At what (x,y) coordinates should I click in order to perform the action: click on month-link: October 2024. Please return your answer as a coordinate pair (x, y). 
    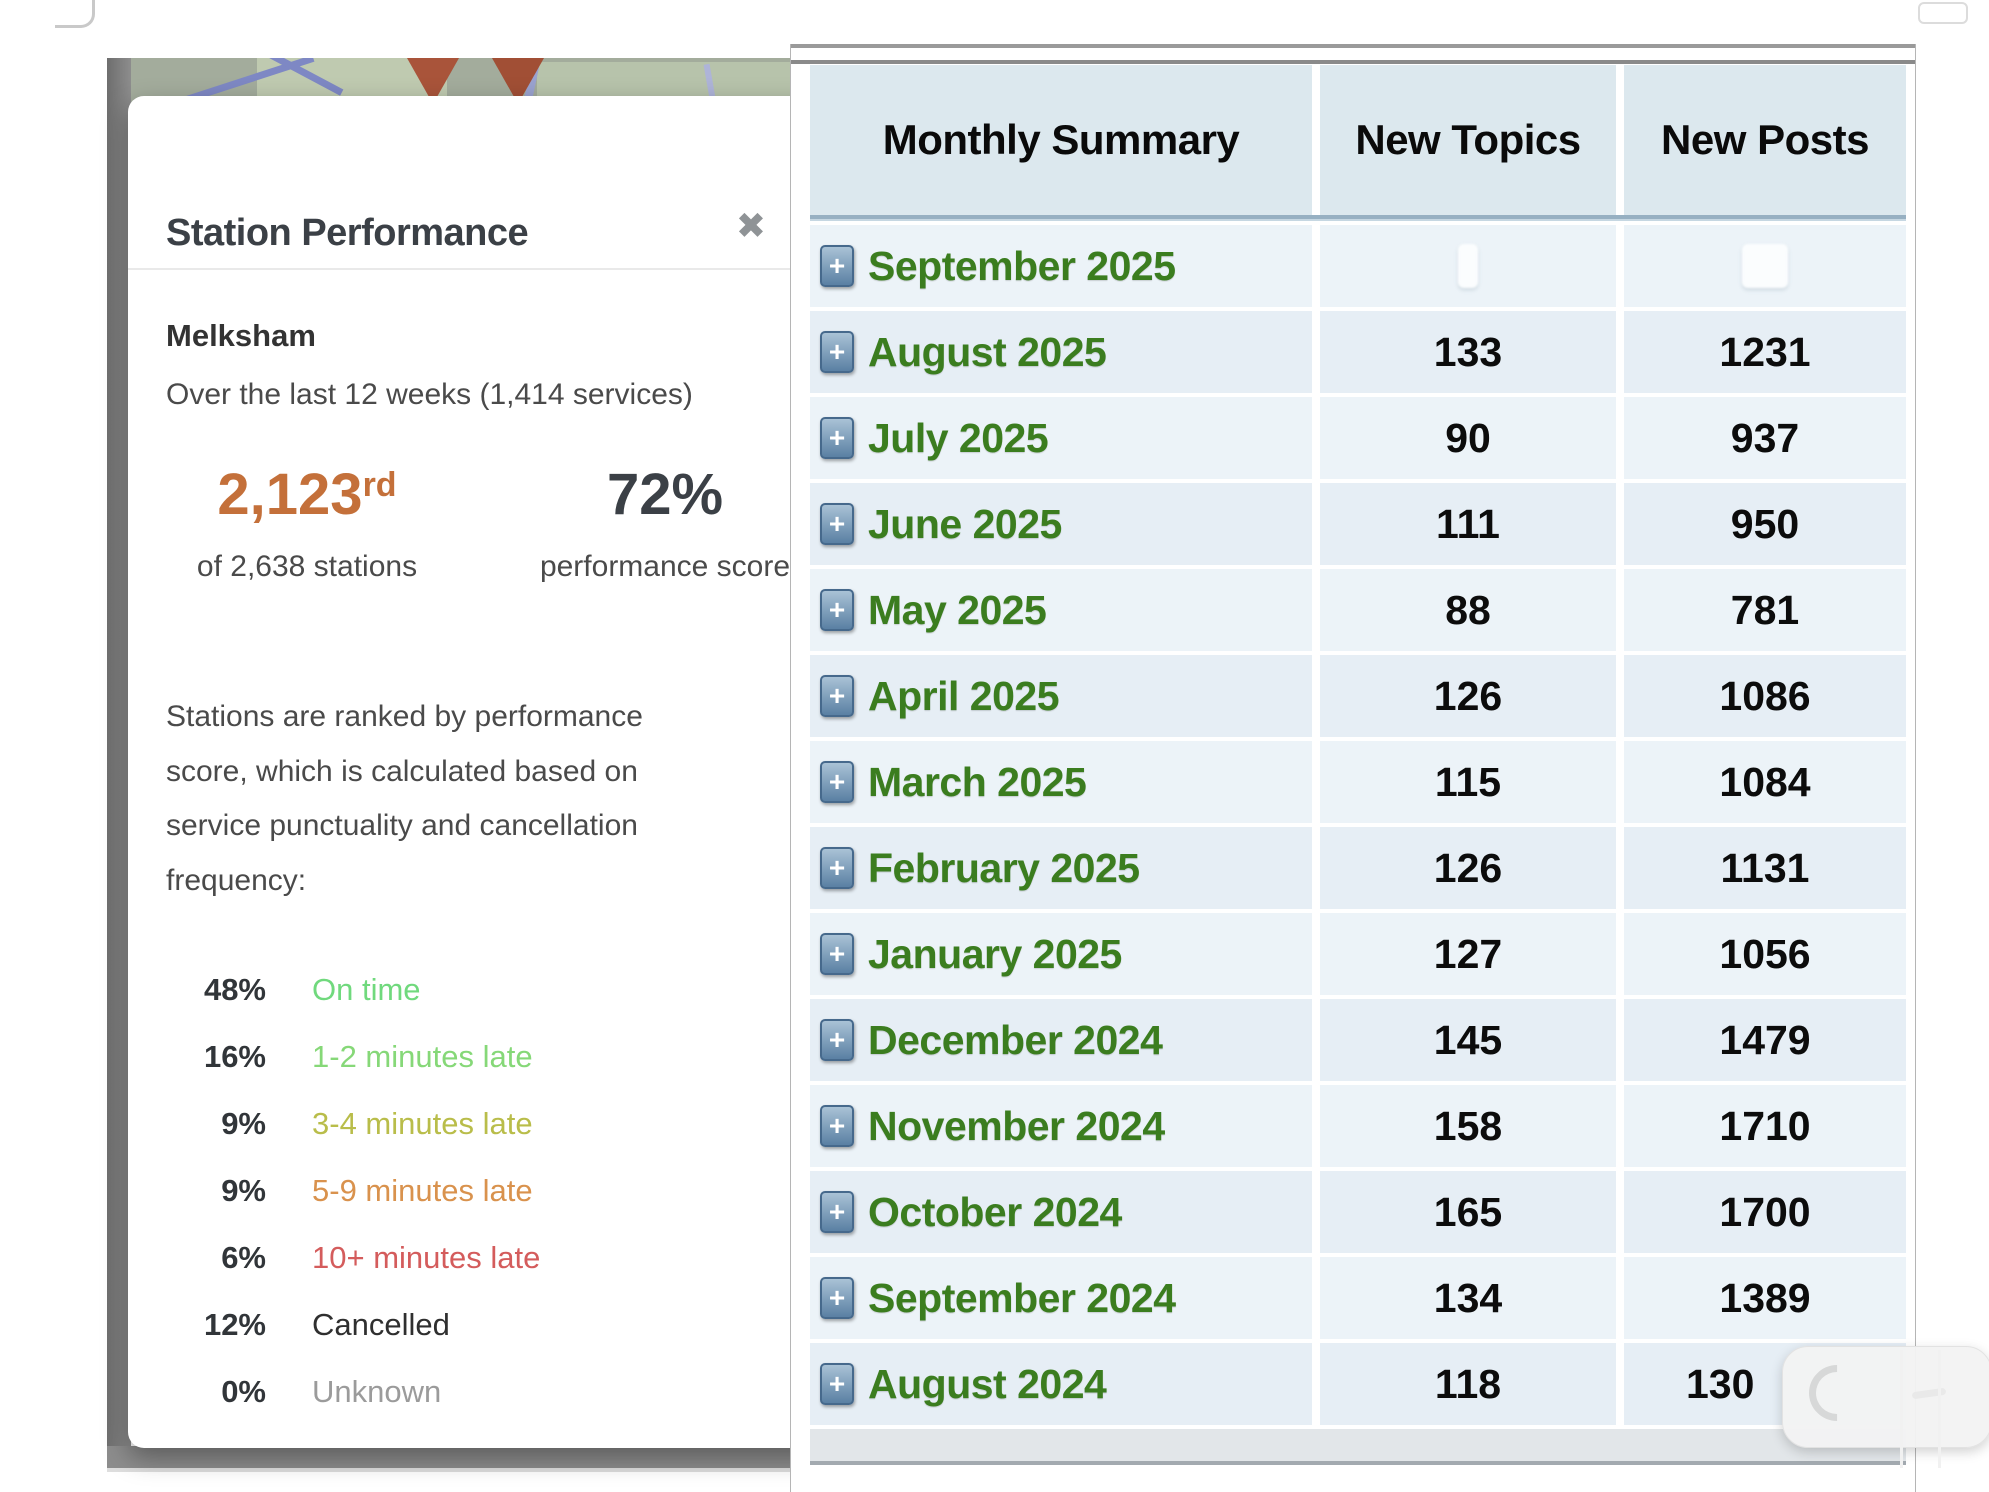
    Looking at the image, I should click on (995, 1211).